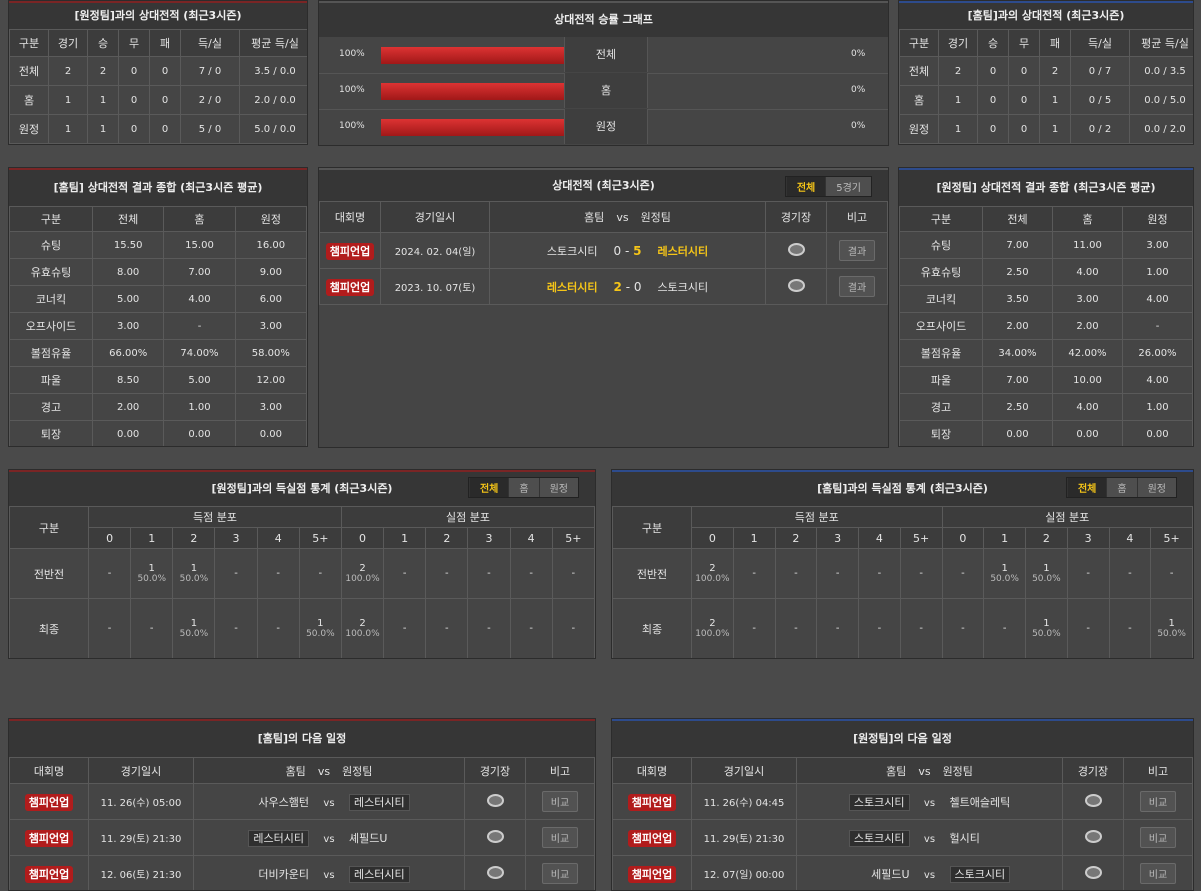  I want to click on tab: 5경기, so click(848, 186).